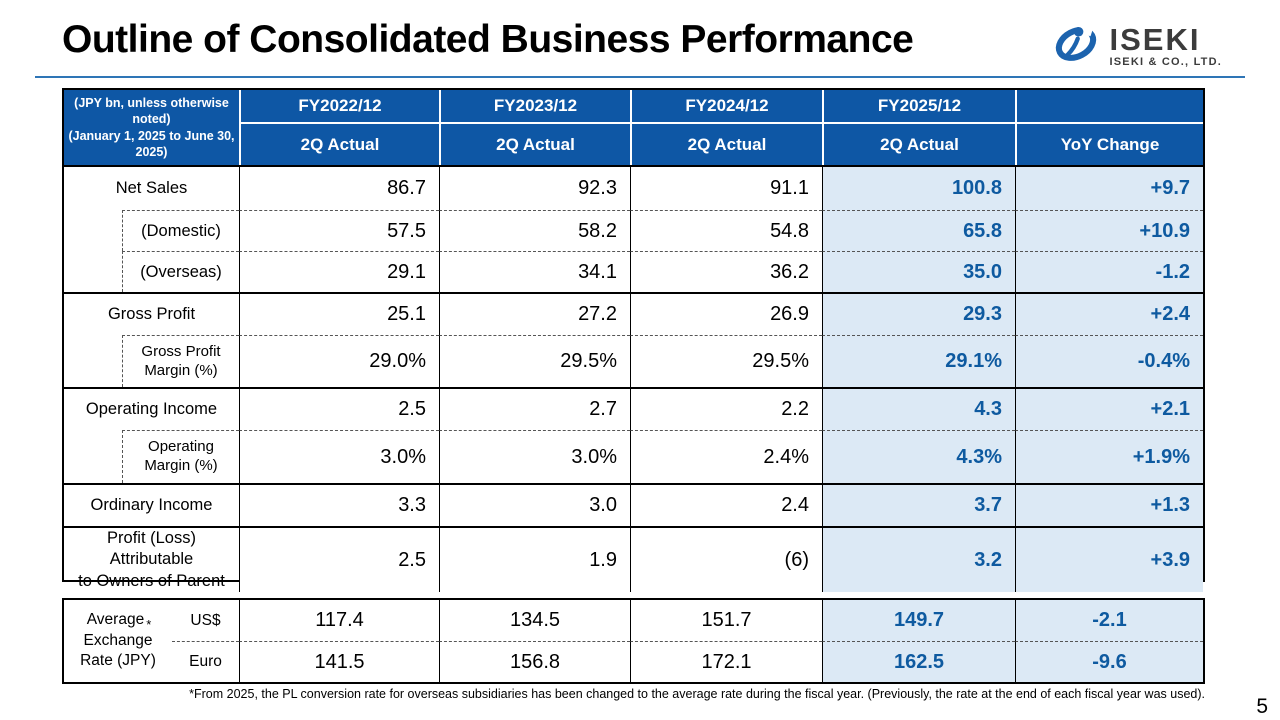  I want to click on page-number: 5, so click(1262, 706).